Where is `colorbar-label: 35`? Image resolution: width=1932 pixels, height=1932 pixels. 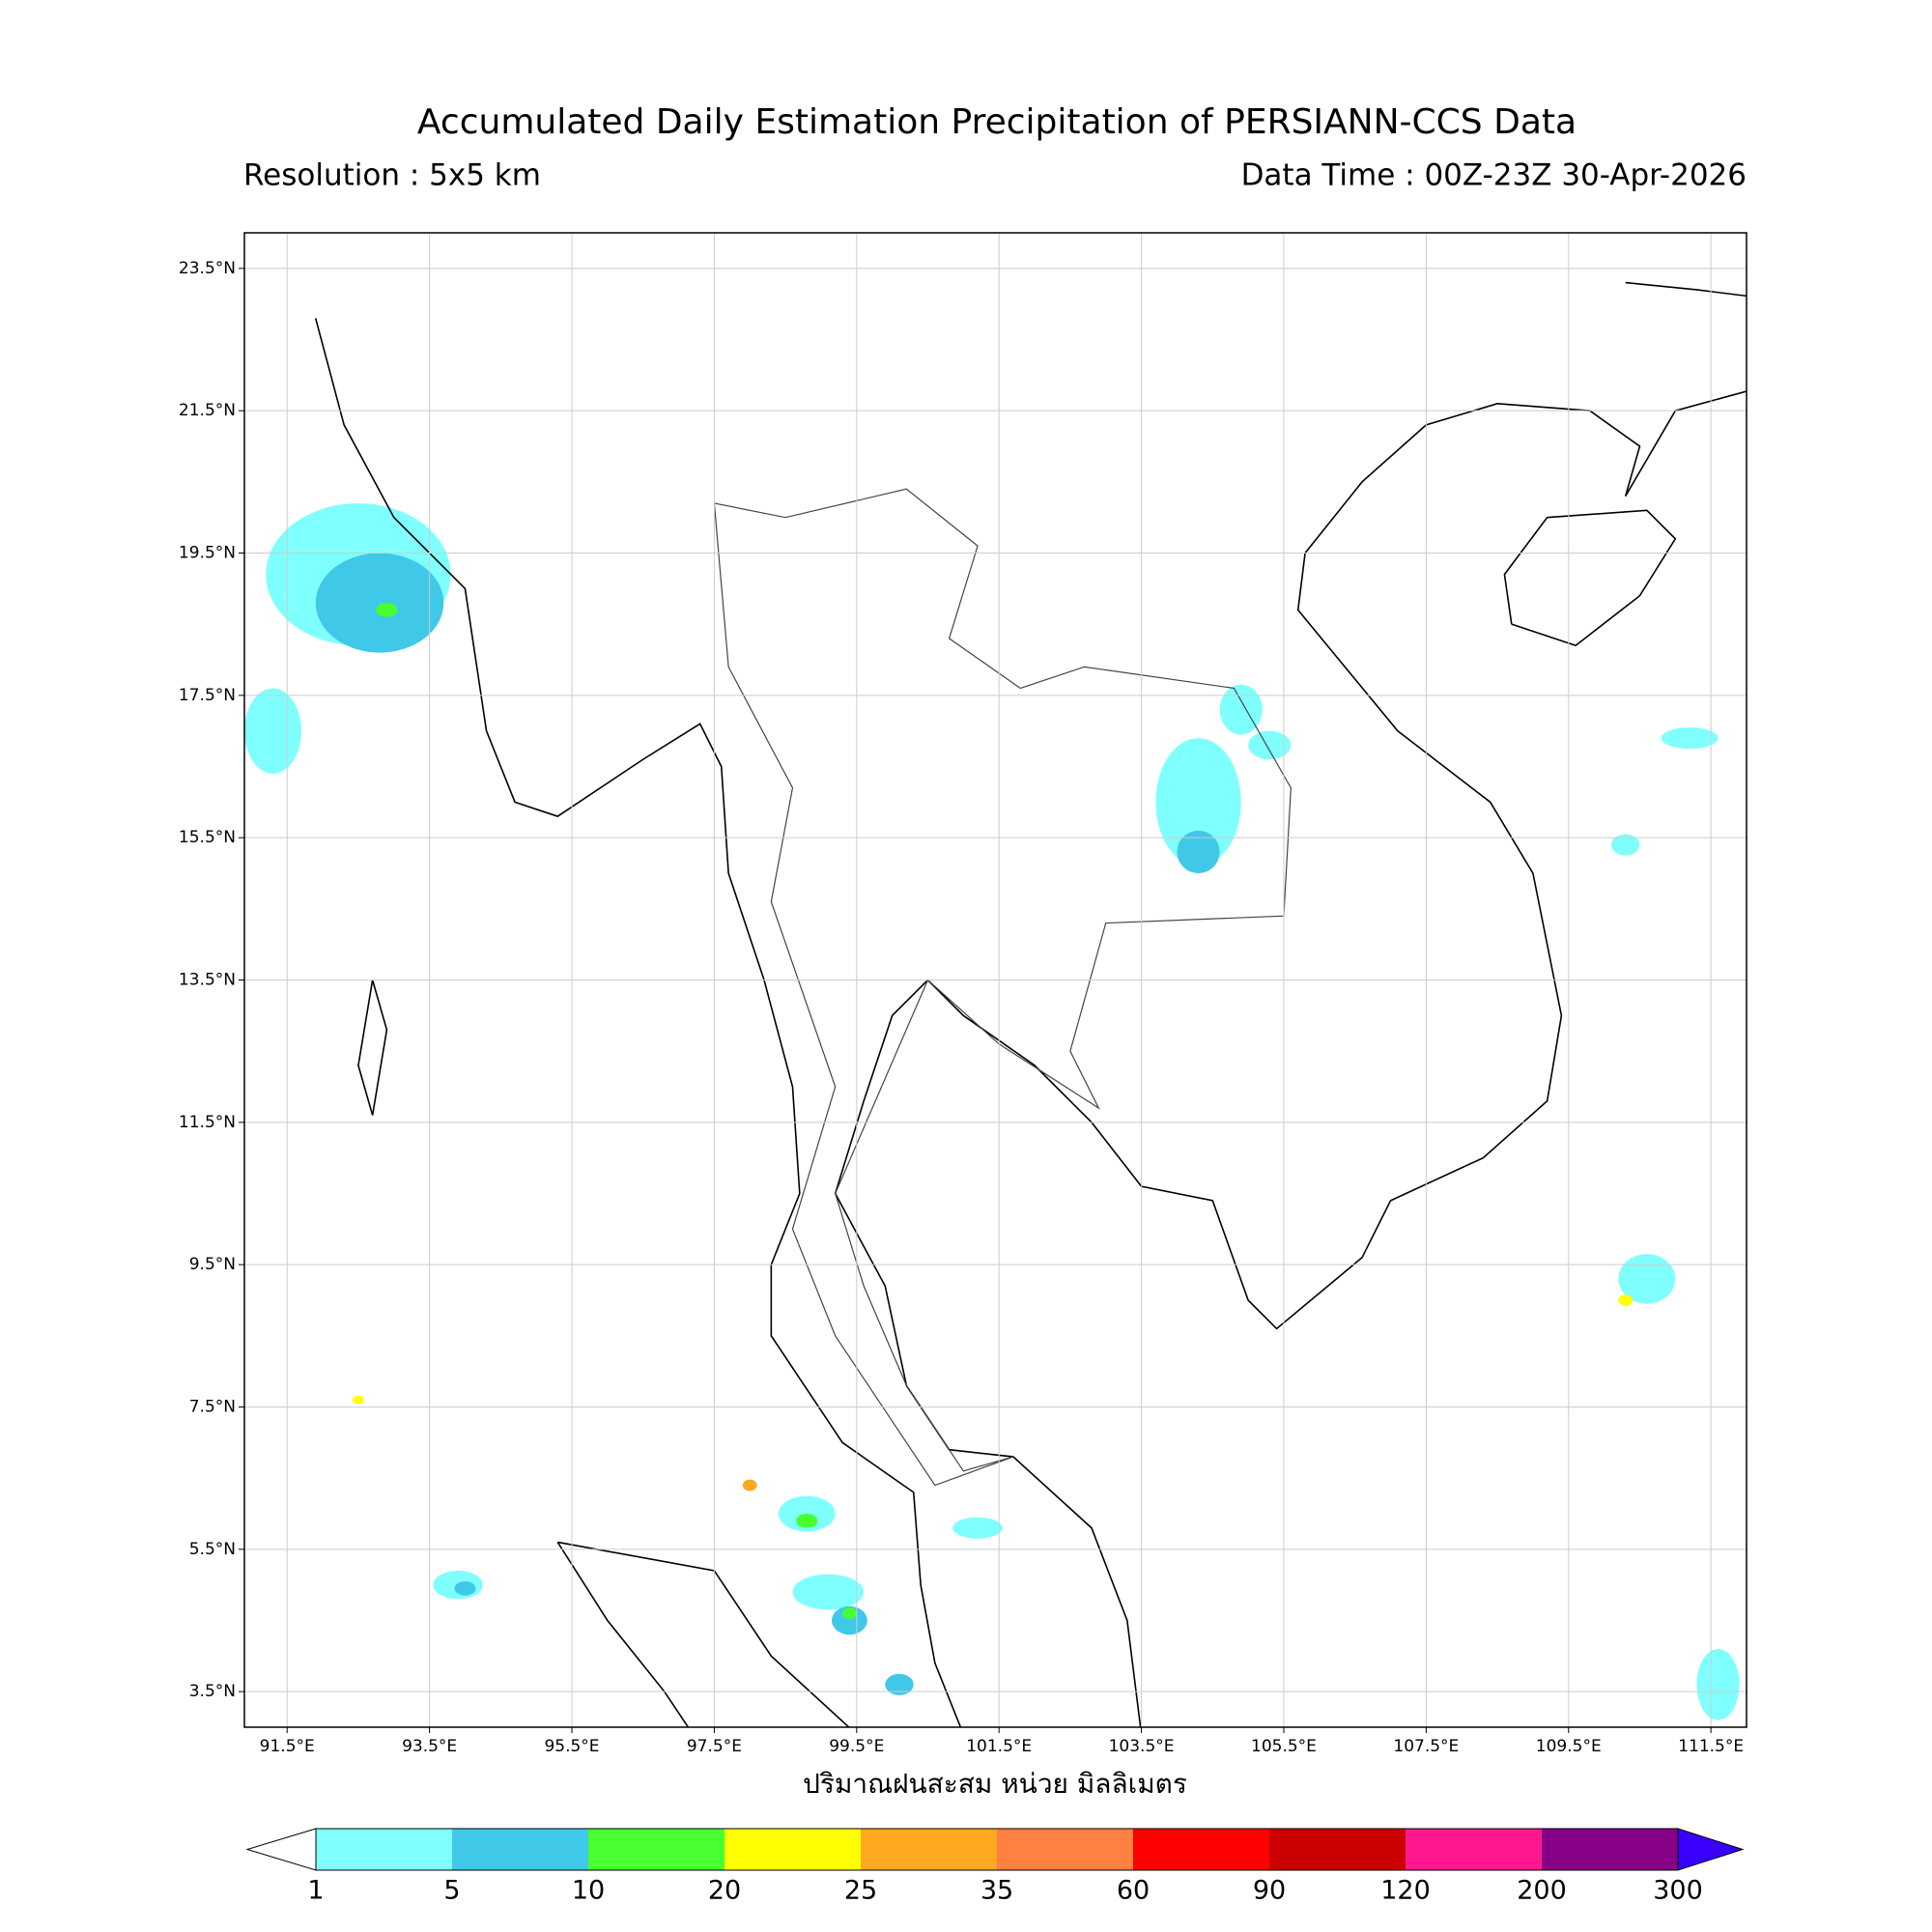
colorbar-label: 35 is located at coordinates (996, 1891).